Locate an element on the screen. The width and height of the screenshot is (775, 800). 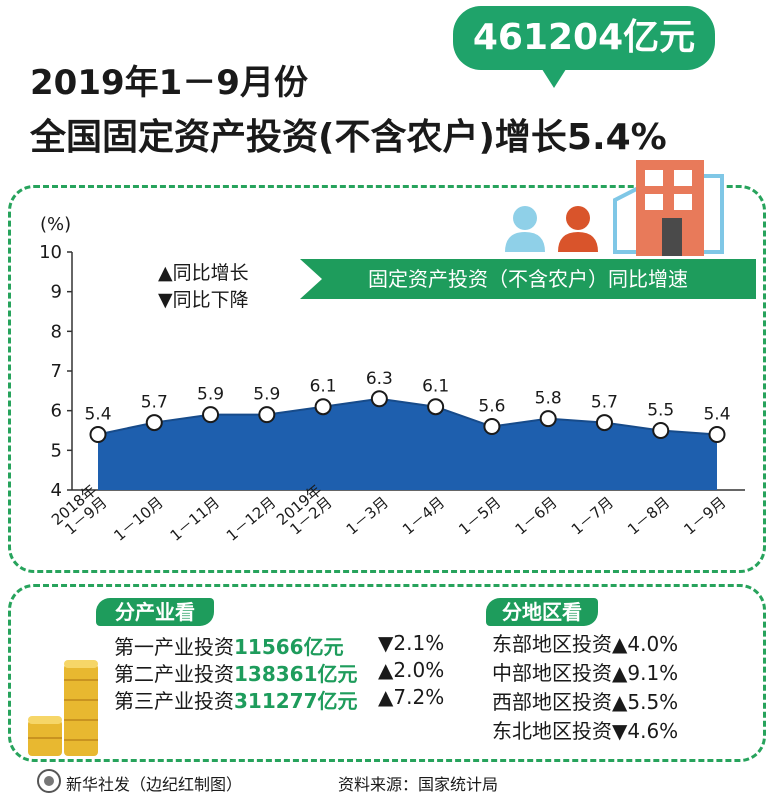
x-tick-label: 1－10月 is located at coordinates (138, 518).